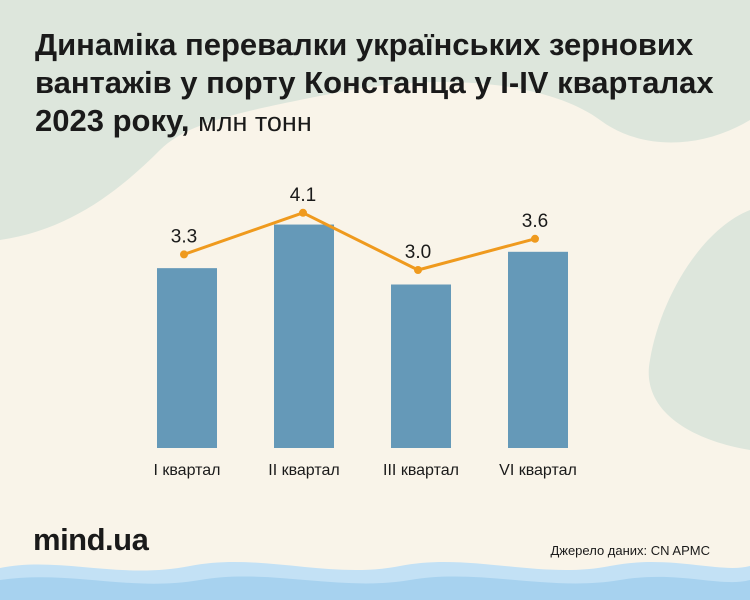  What do you see at coordinates (375, 588) in the screenshot?
I see `background-wave-front` at bounding box center [375, 588].